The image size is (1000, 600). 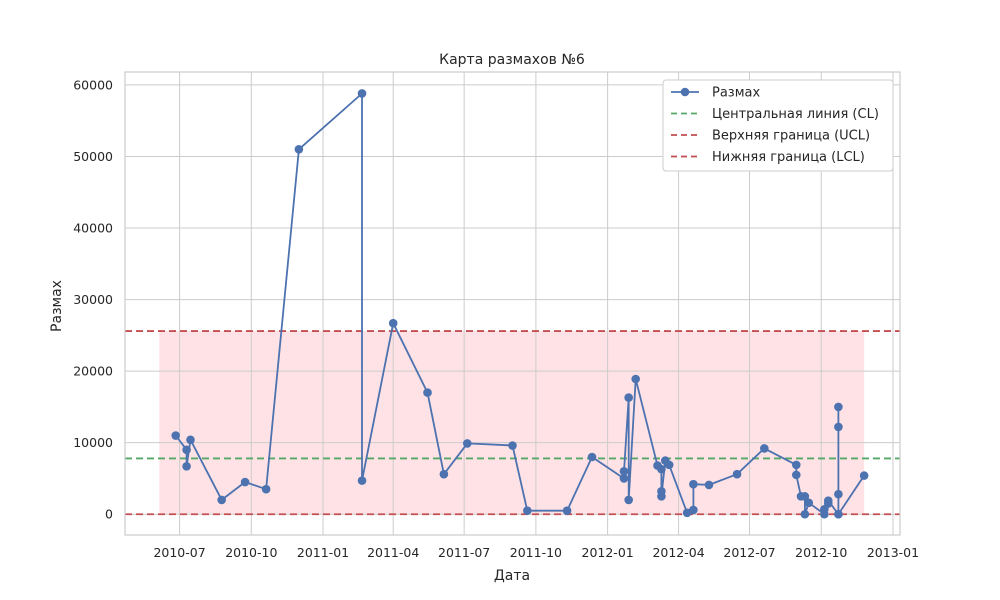 I want to click on x-tick-label: 2012-04, so click(x=678, y=552).